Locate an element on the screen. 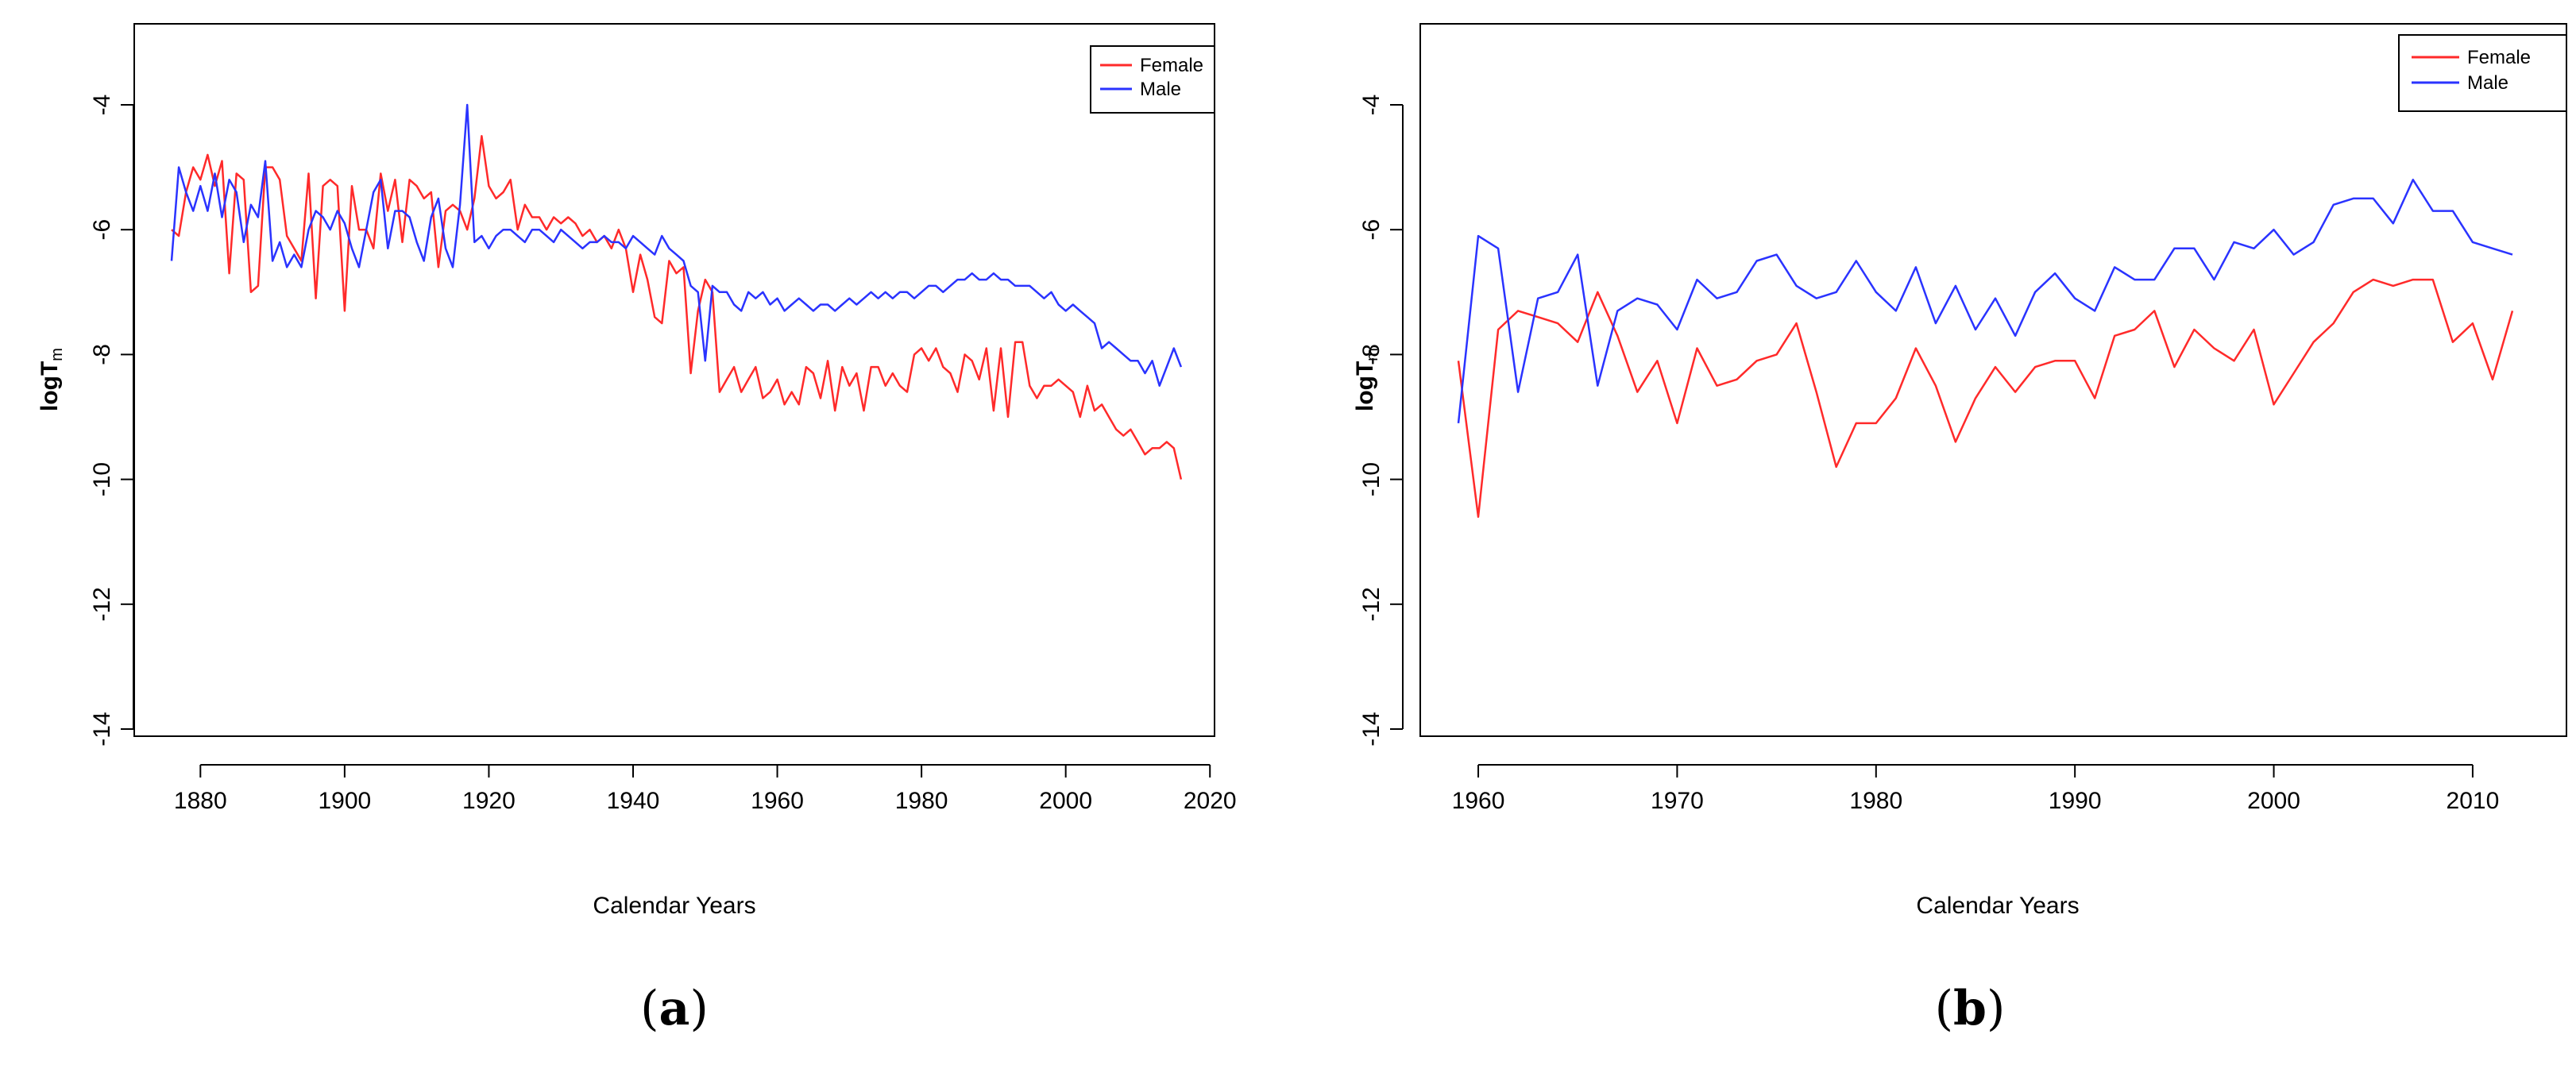 This screenshot has width=2576, height=1065. x-tick-label: 1880 is located at coordinates (200, 801).